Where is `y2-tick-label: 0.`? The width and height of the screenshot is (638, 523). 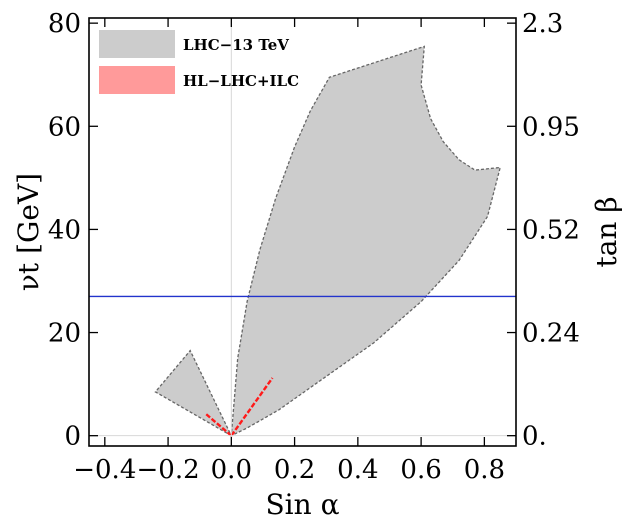 y2-tick-label: 0. is located at coordinates (534, 437).